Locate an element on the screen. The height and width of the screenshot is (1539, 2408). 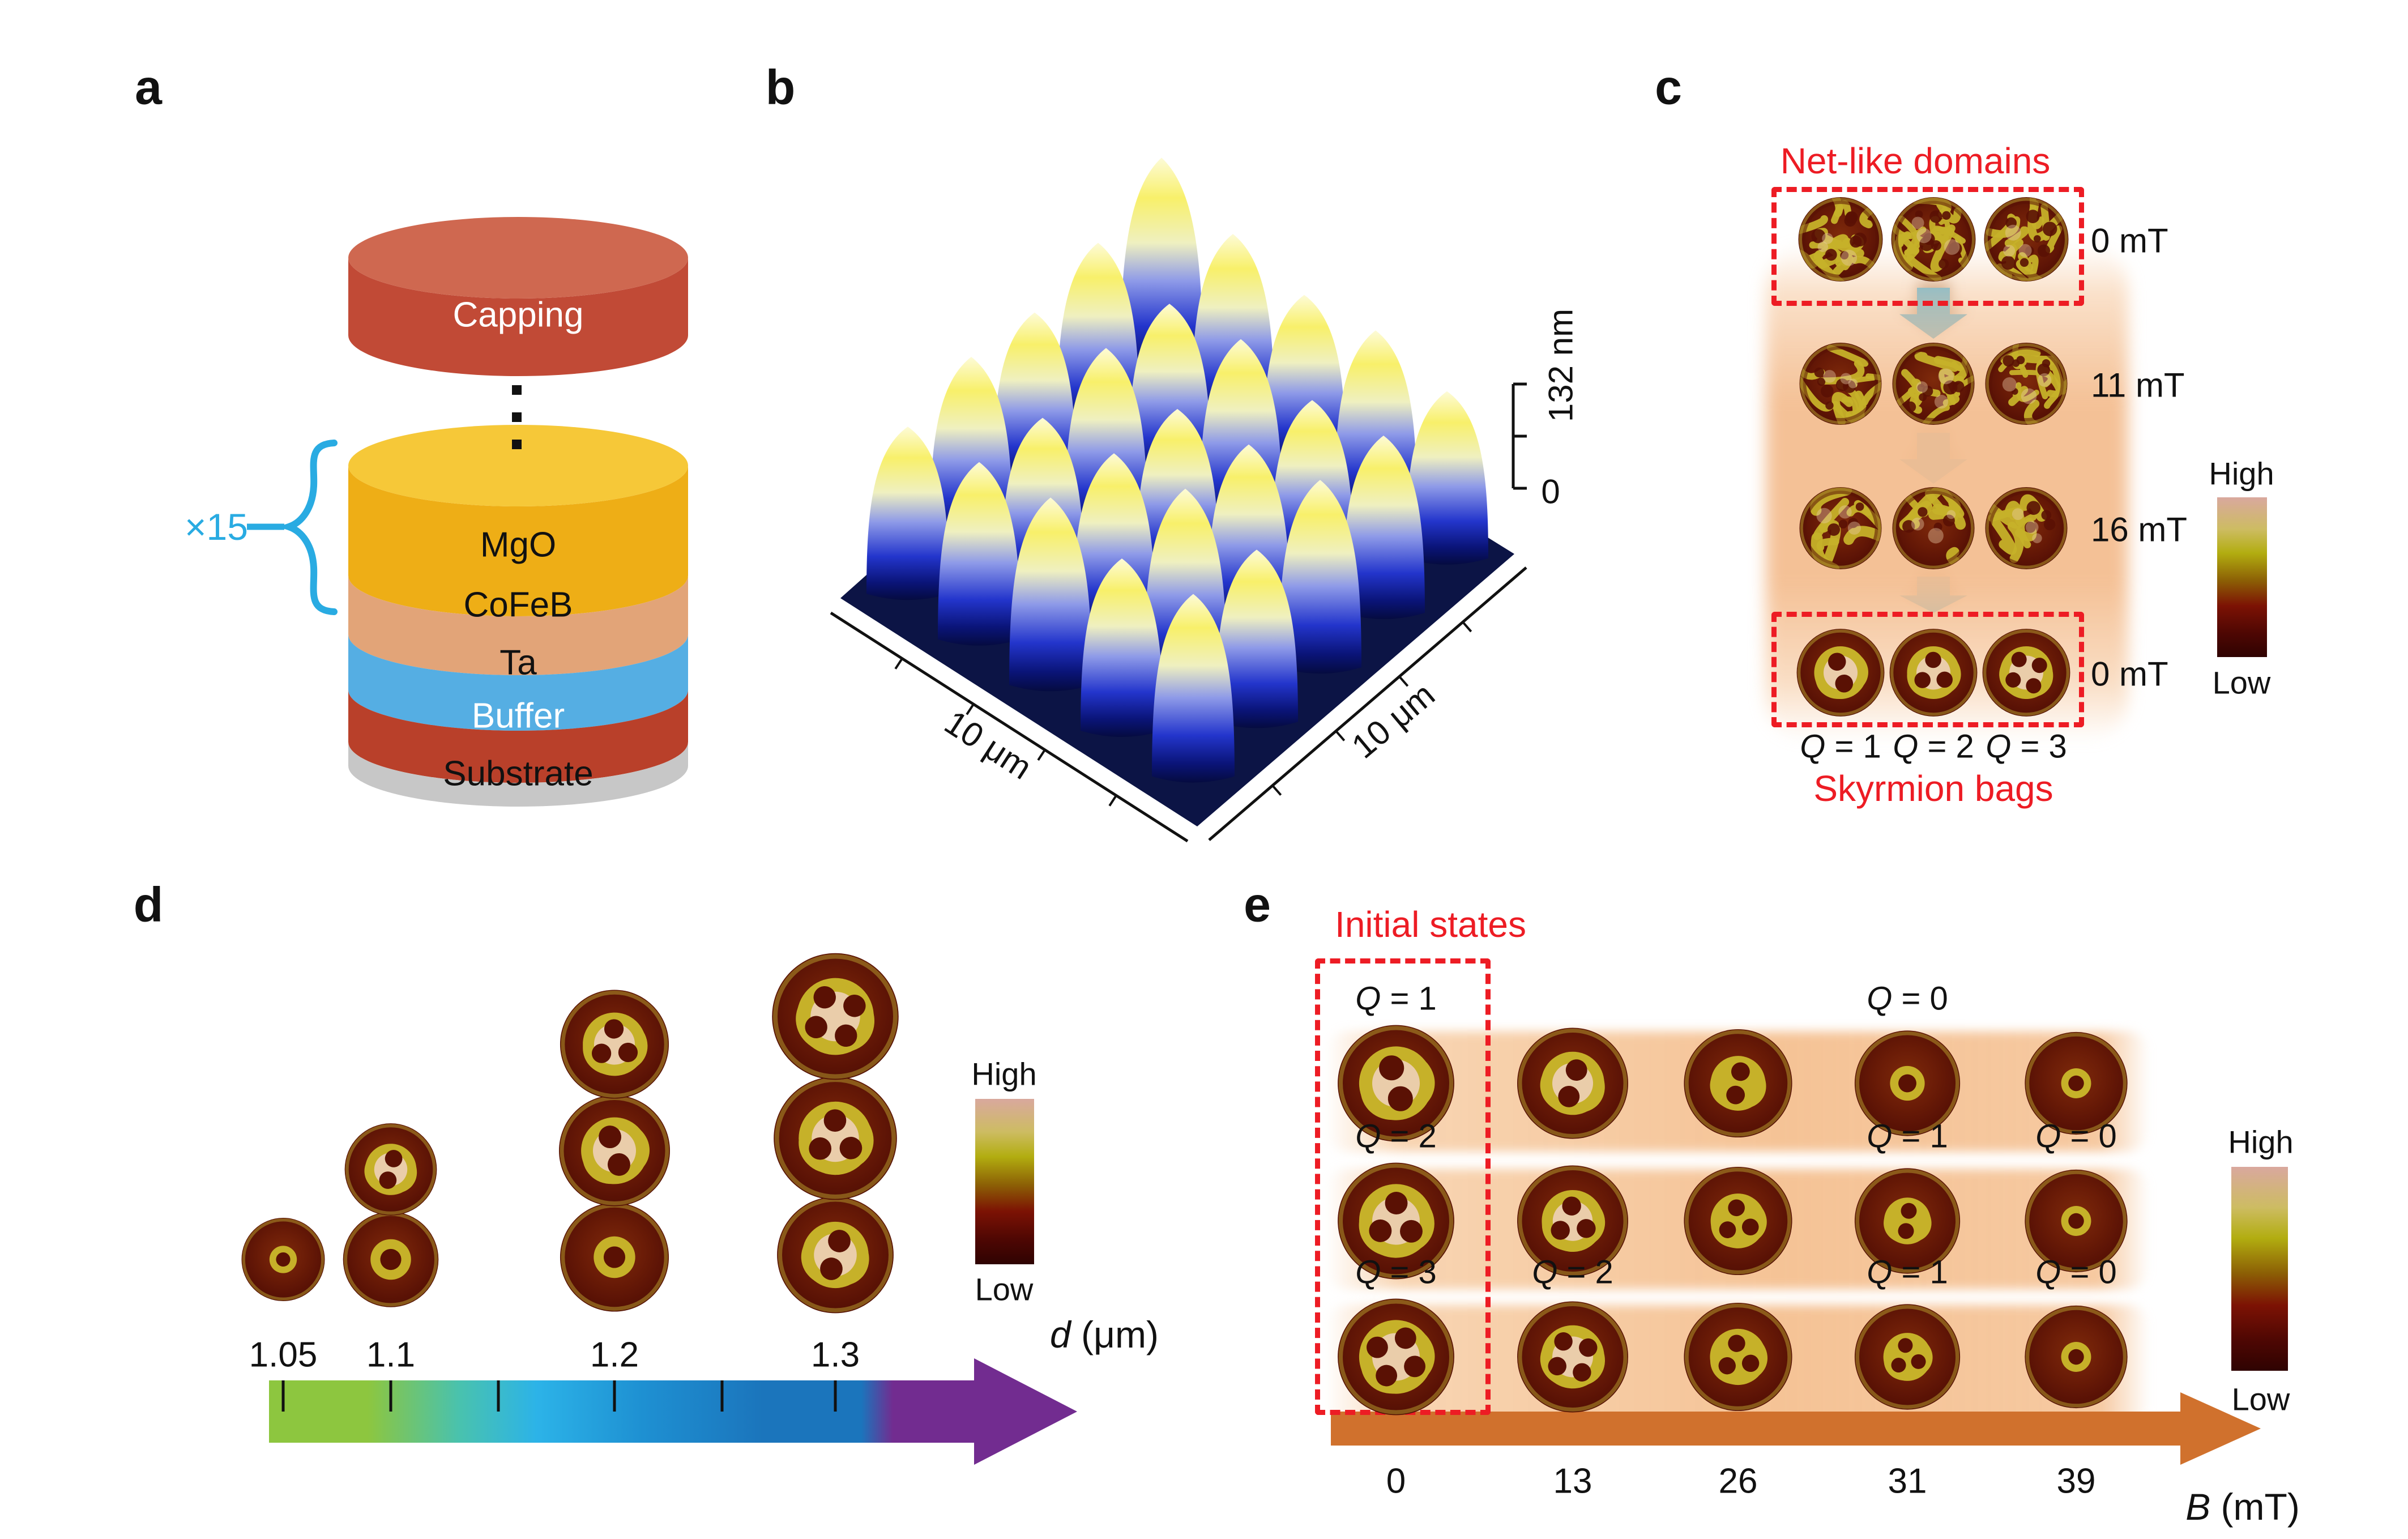
c-field-label-16mT: 16 mT is located at coordinates (2139, 529).